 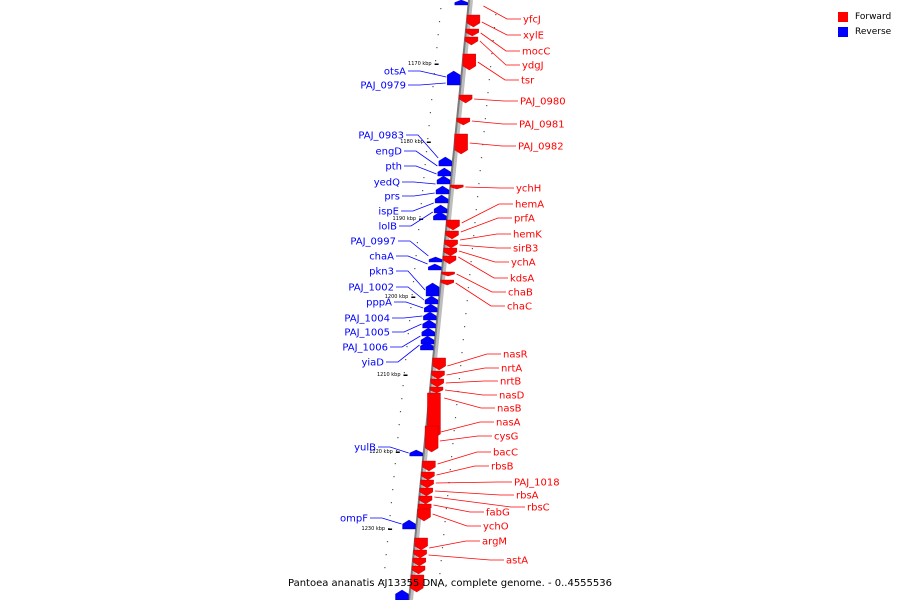 What do you see at coordinates (527, 235) in the screenshot?
I see `gene-label-hemk: hemK` at bounding box center [527, 235].